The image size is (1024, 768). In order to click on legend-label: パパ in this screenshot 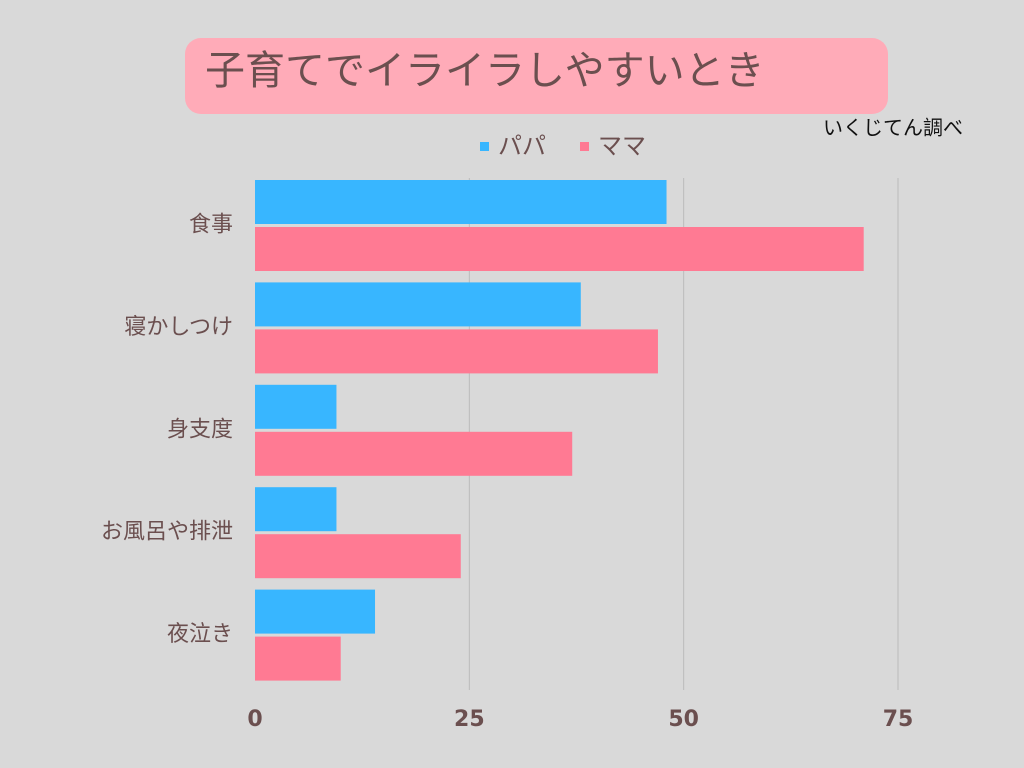, I will do `click(522, 146)`.